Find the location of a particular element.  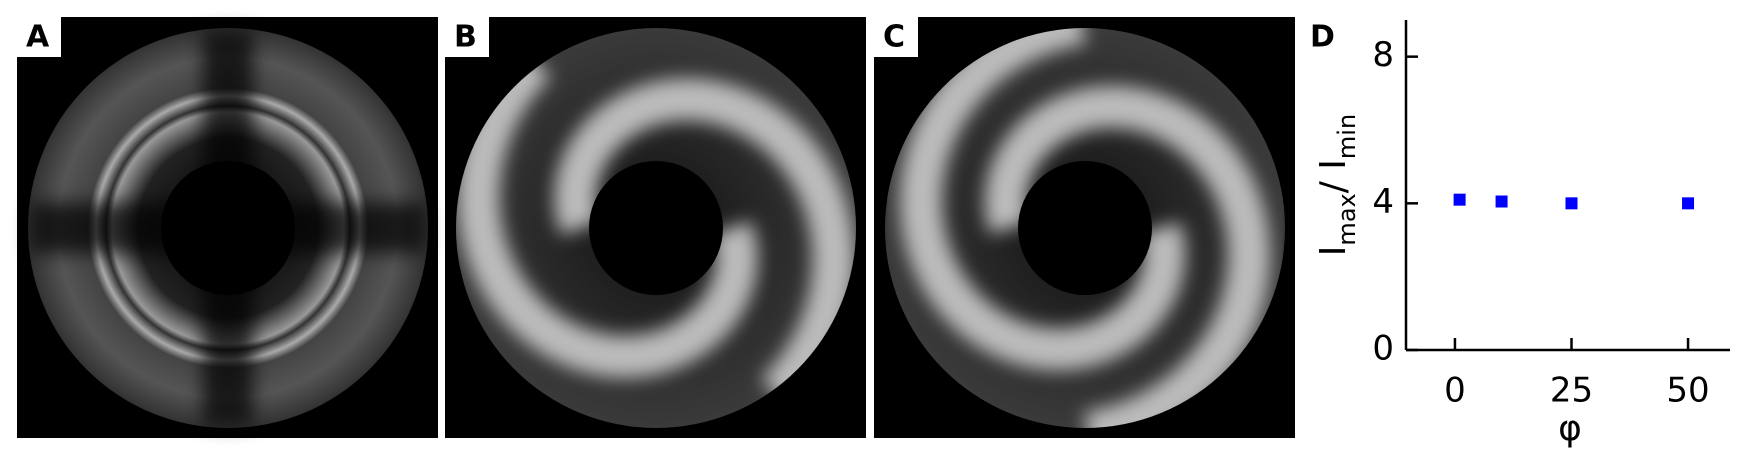

y-tick-label: 0 is located at coordinates (1383, 349).